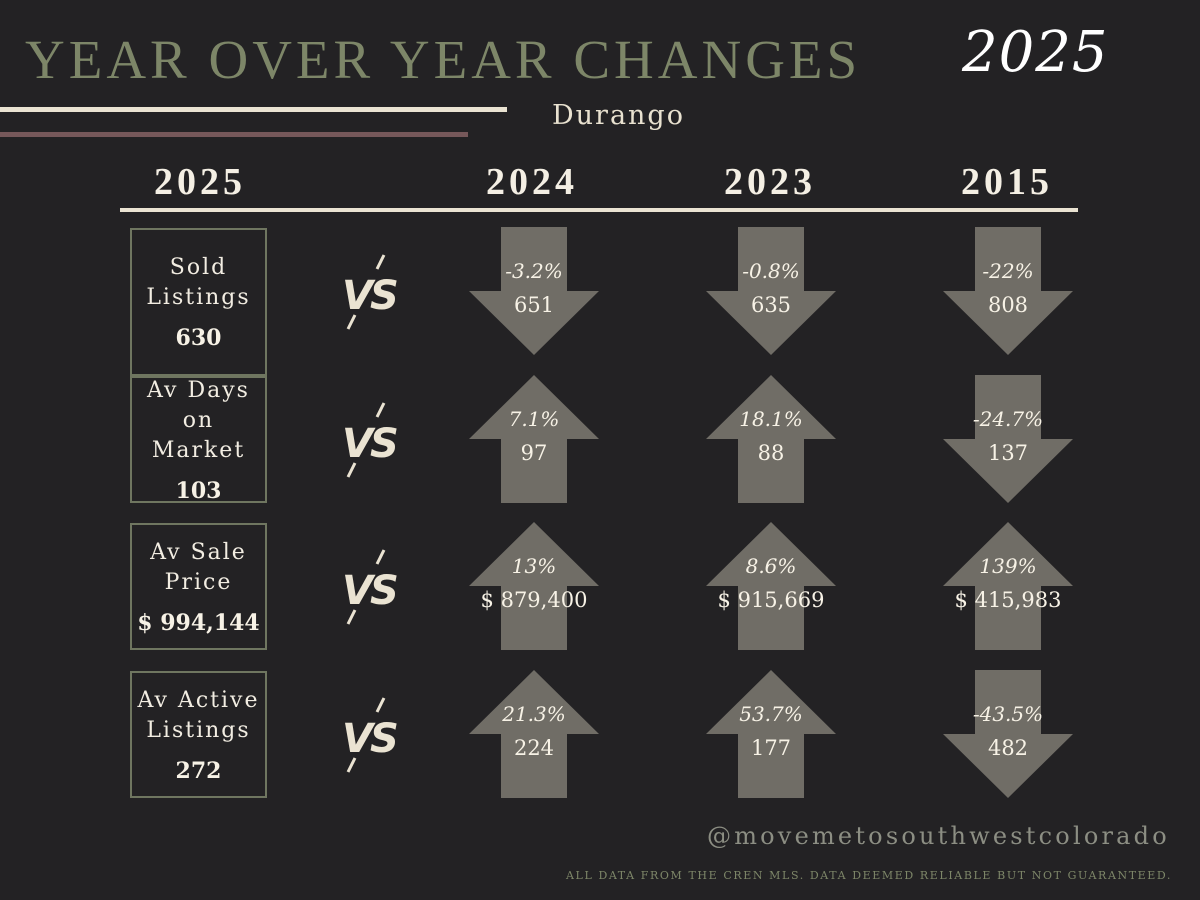 The height and width of the screenshot is (900, 1200). Describe the element at coordinates (534, 419) in the screenshot. I see `percent-change: 7.1%` at that location.